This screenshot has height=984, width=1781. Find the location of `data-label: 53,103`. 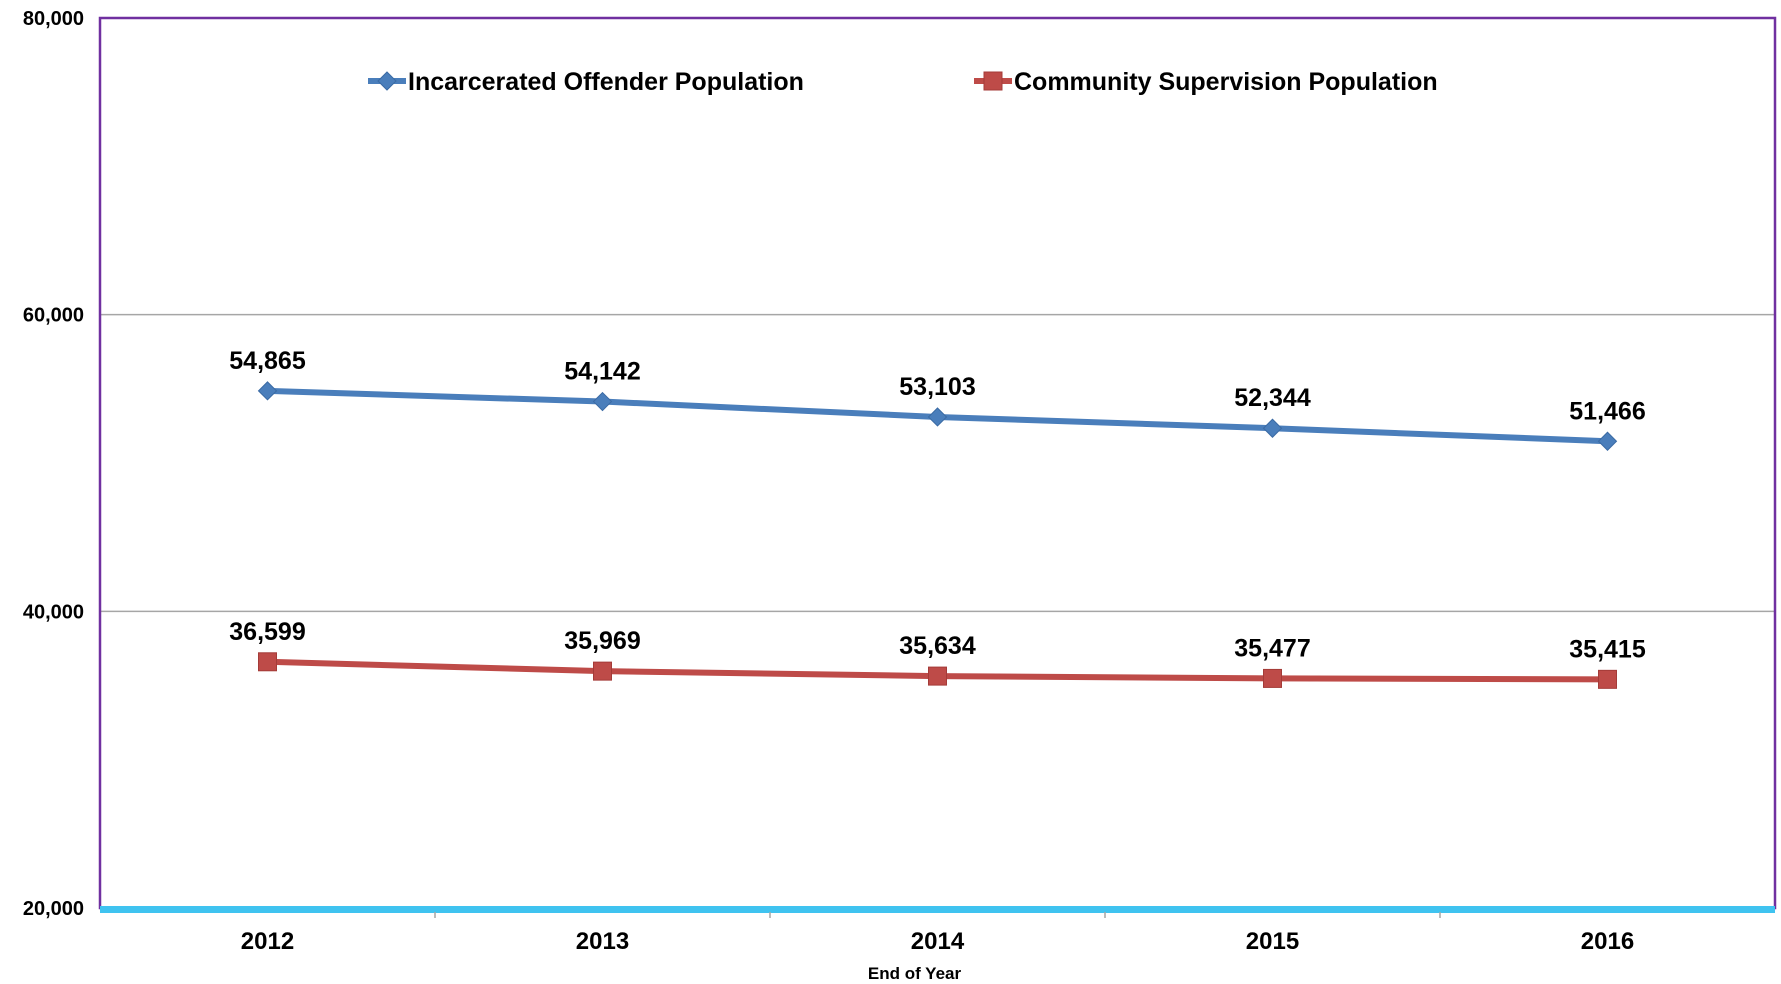

data-label: 53,103 is located at coordinates (937, 387).